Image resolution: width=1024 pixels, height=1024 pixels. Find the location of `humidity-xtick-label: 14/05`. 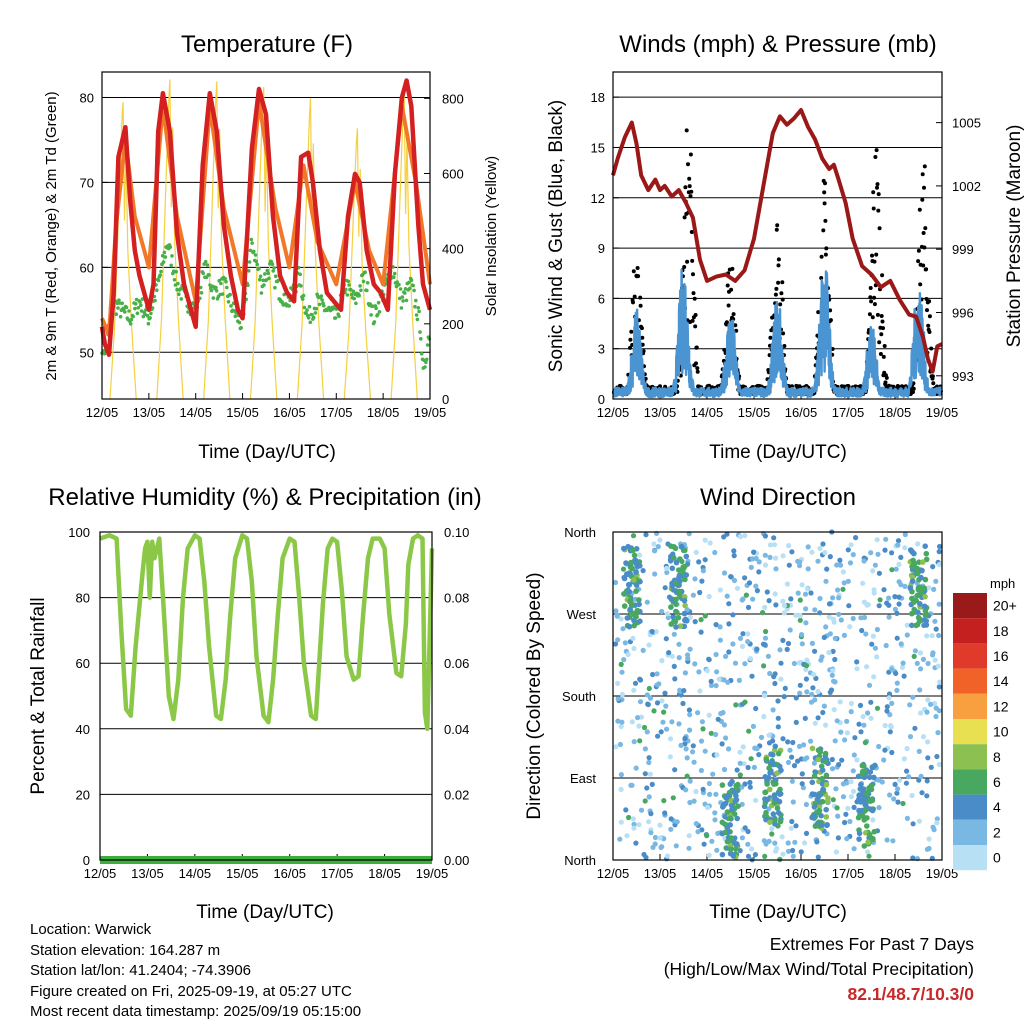

humidity-xtick-label: 14/05 is located at coordinates (195, 873).